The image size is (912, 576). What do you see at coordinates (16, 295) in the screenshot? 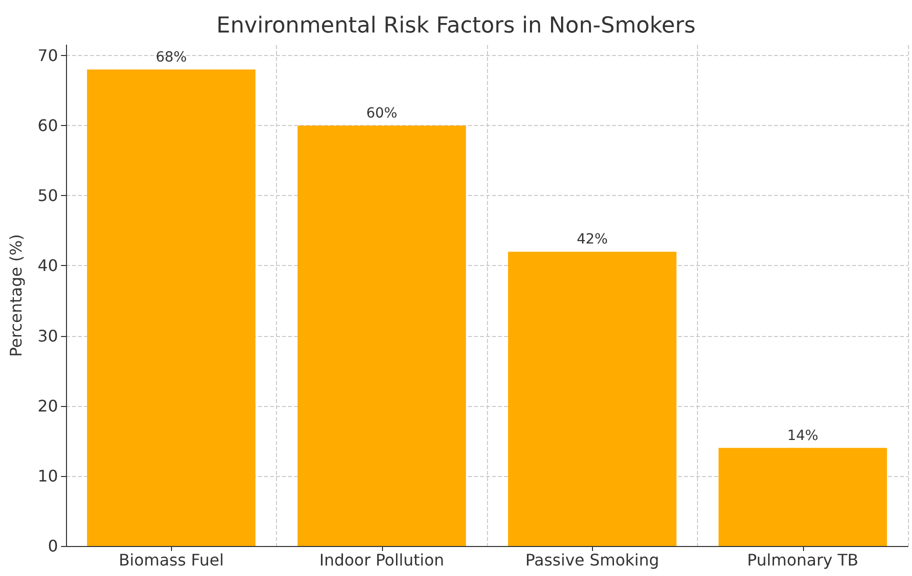
I see `y-axis-title: Percentage (%)` at bounding box center [16, 295].